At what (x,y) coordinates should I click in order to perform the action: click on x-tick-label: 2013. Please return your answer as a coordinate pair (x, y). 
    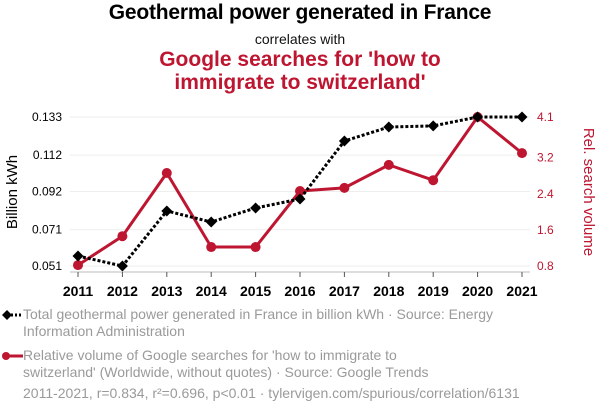
    Looking at the image, I should click on (166, 291).